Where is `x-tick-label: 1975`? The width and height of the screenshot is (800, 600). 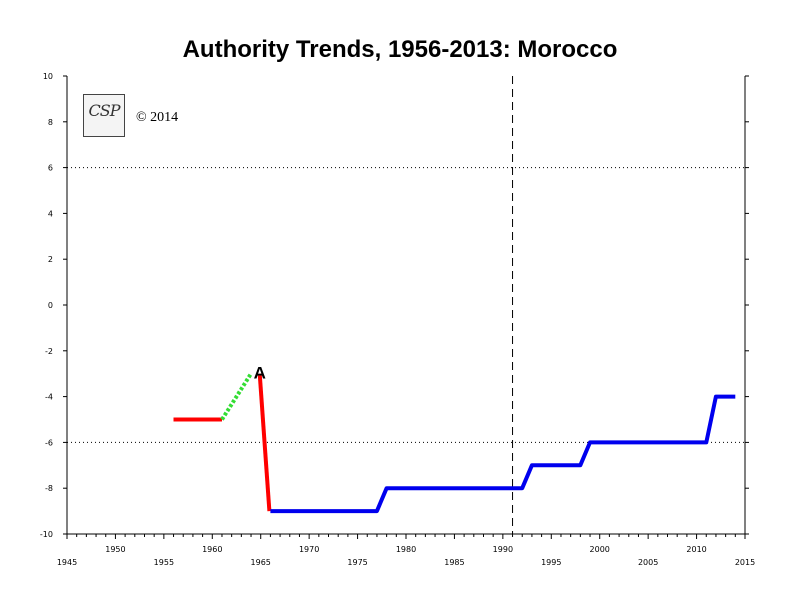
x-tick-label: 1975 is located at coordinates (357, 562).